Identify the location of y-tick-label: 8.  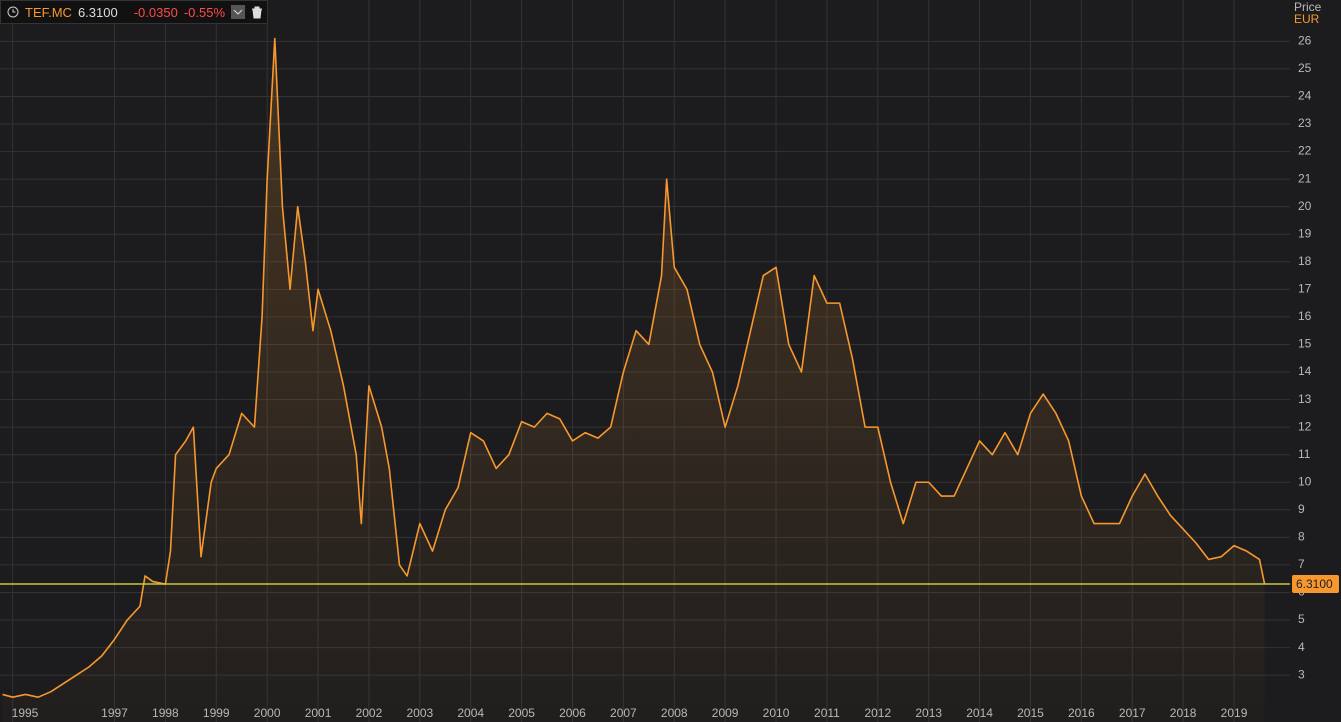
(1301, 537).